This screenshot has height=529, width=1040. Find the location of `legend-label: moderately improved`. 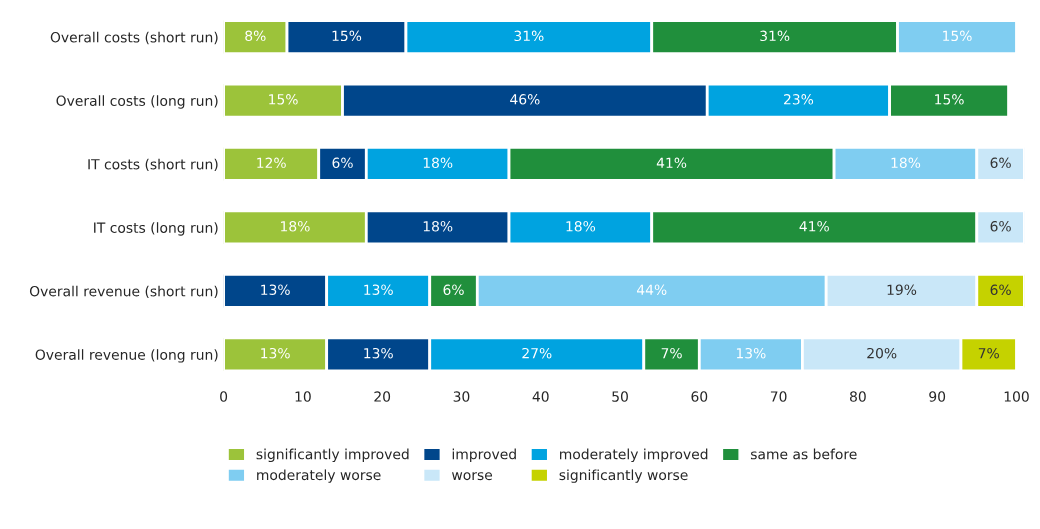

legend-label: moderately improved is located at coordinates (634, 455).